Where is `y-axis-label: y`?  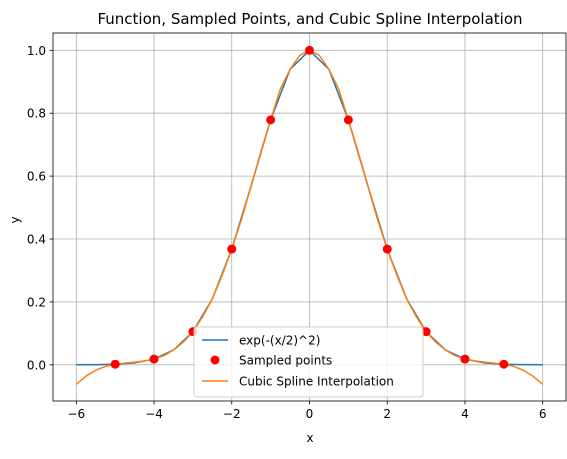 y-axis-label: y is located at coordinates (15, 219).